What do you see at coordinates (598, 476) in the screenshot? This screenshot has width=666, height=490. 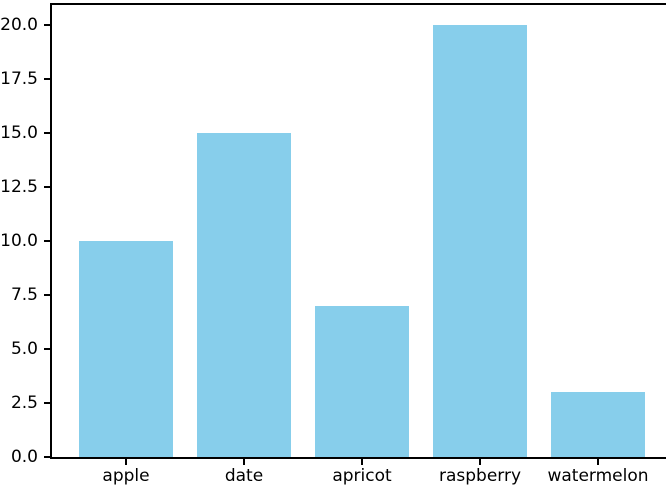 I see `x-tick-label-watermelon: watermelon` at bounding box center [598, 476].